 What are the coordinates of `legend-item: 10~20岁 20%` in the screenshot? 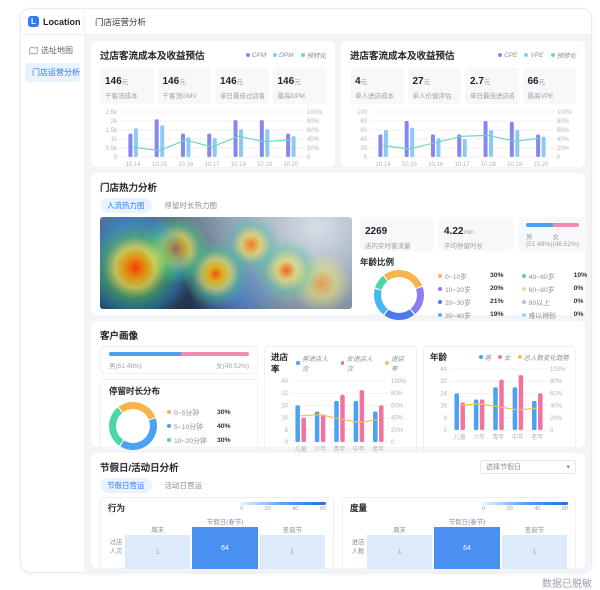 It's located at (471, 289).